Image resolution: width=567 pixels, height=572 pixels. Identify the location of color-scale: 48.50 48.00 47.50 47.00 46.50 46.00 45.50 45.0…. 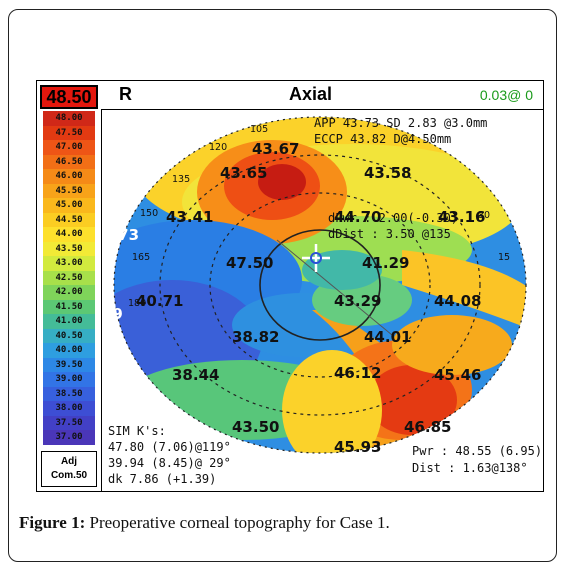
(69, 286).